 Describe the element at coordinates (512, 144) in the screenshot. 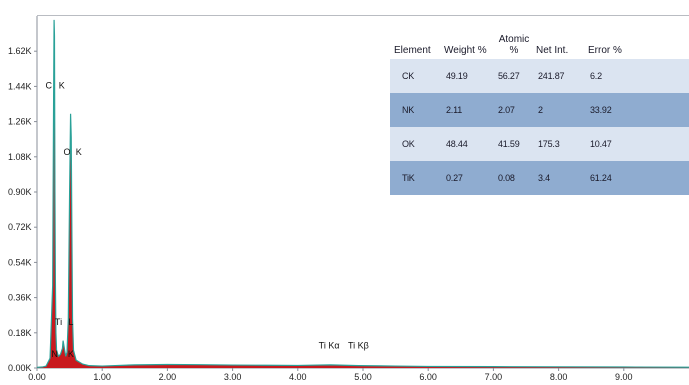

I see `cell-atomic: 41.59` at that location.